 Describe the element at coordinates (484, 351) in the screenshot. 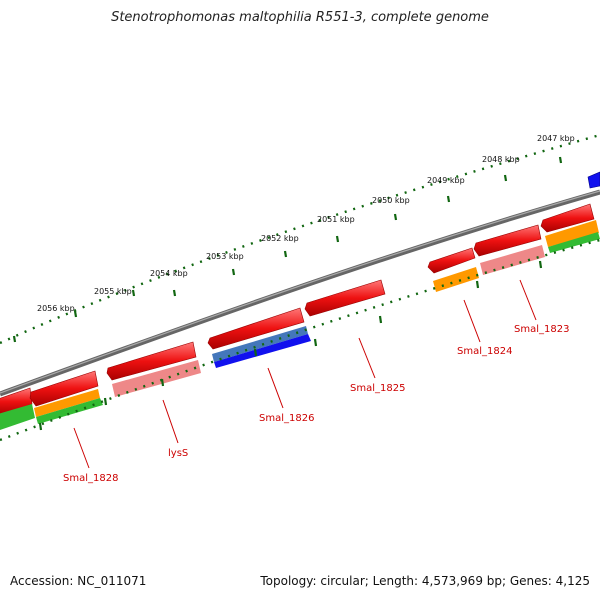

I see `gene-label-smal-1824: Smal_1824` at that location.